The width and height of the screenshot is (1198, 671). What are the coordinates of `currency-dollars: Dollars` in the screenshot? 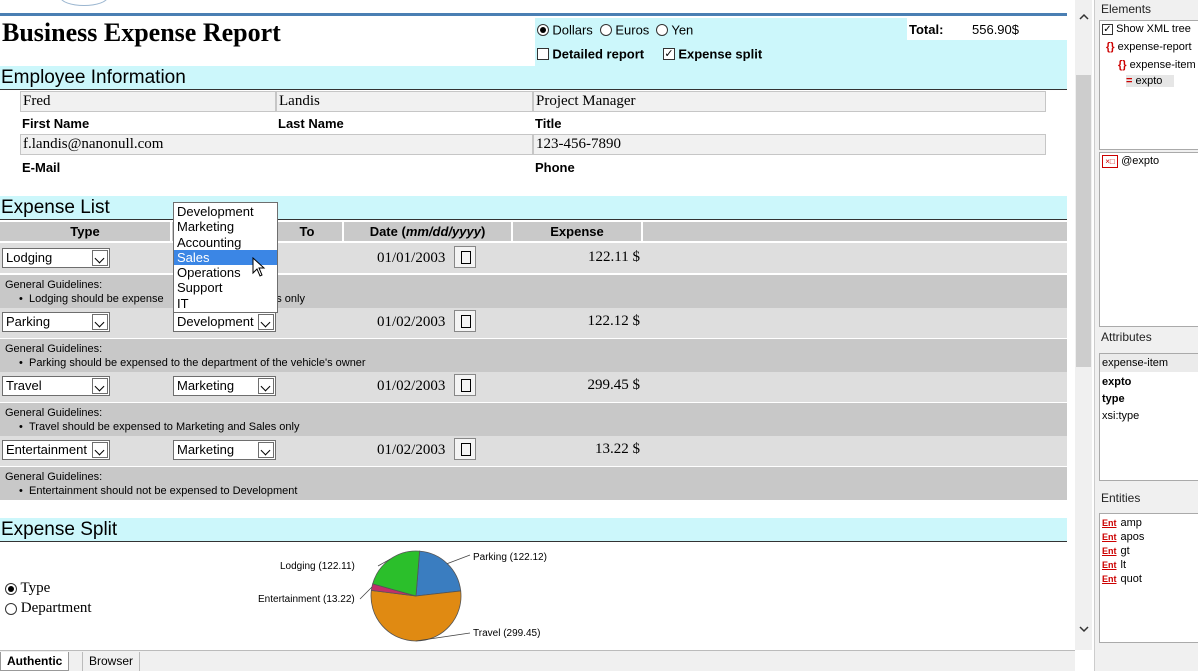 It's located at (565, 29).